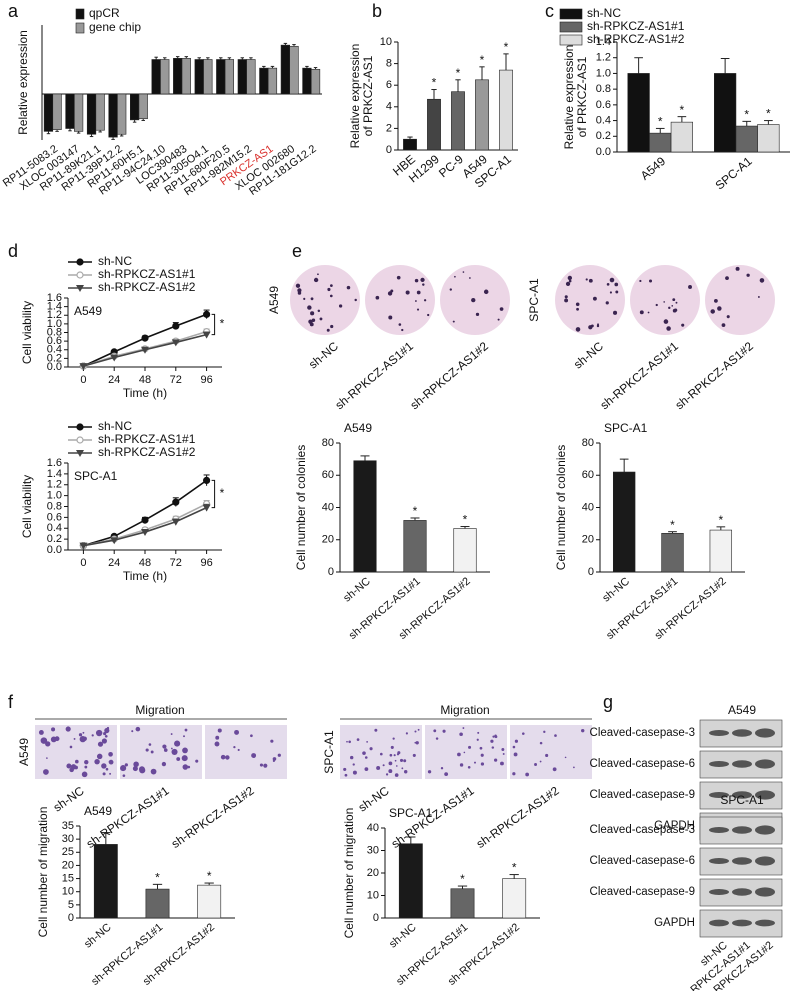 The height and width of the screenshot is (991, 800). What do you see at coordinates (381, 752) in the screenshot?
I see `migration-image` at bounding box center [381, 752].